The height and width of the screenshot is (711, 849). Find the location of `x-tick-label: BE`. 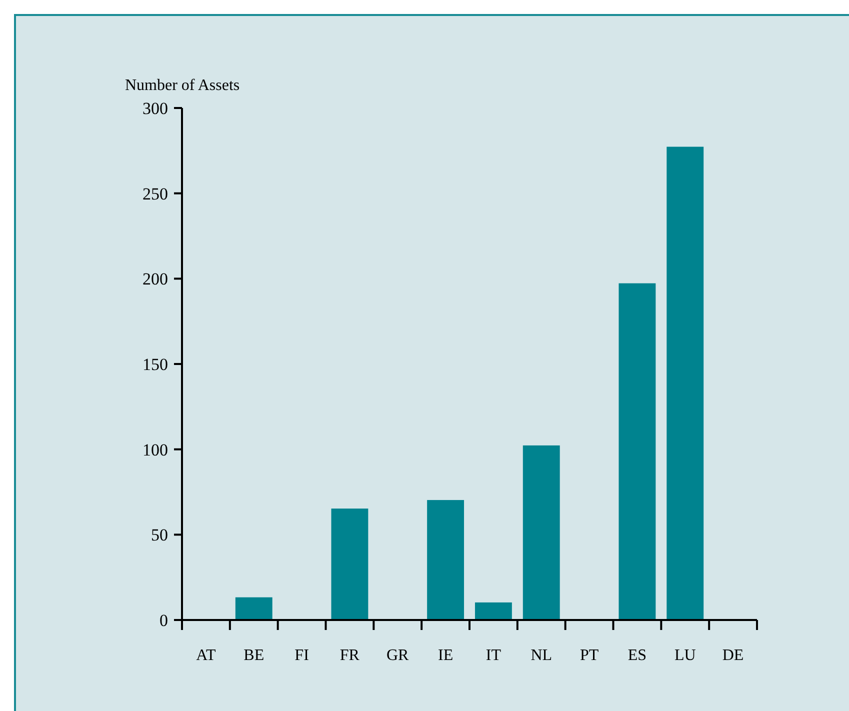

x-tick-label: BE is located at coordinates (254, 655).